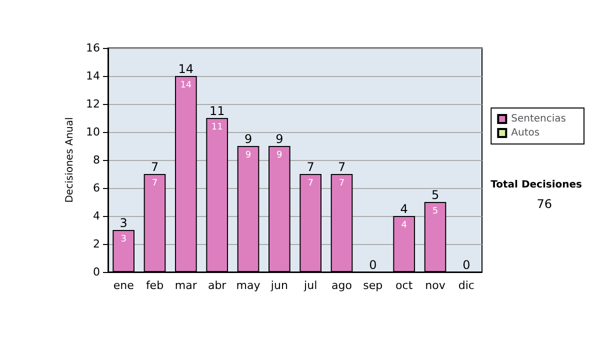 The width and height of the screenshot is (600, 340). I want to click on y-tick-label: 14, so click(93, 76).